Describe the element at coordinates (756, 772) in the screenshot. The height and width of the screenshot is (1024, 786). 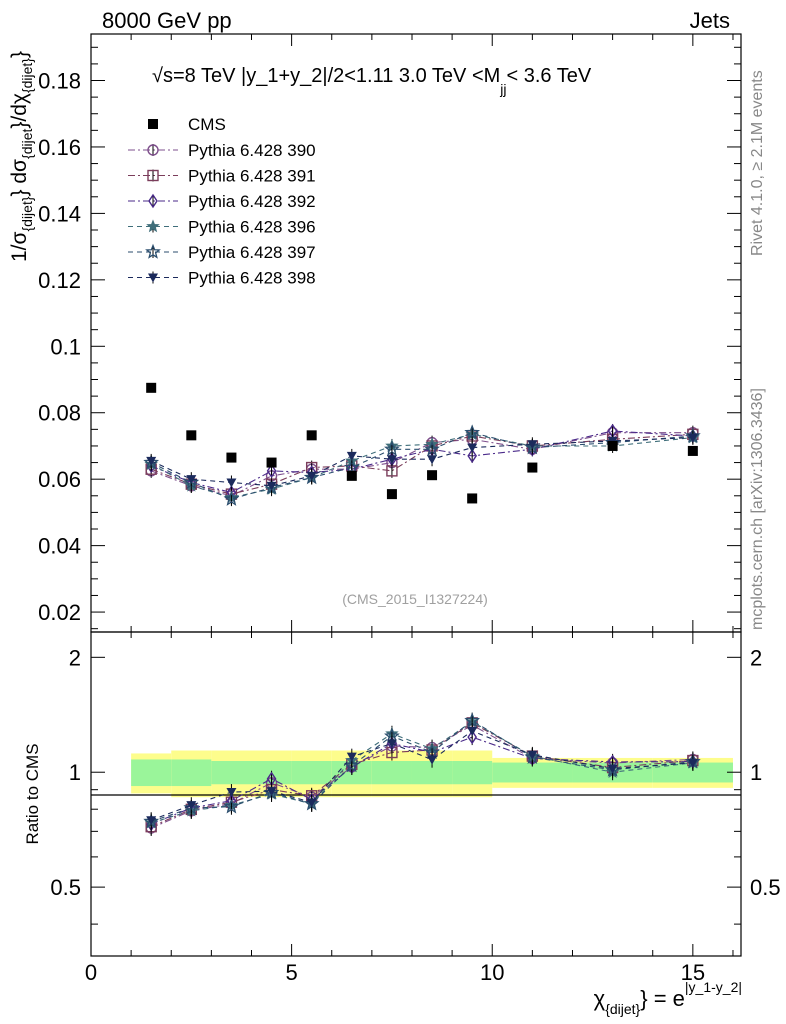
I see `ratio-tick-label-right: 1` at that location.